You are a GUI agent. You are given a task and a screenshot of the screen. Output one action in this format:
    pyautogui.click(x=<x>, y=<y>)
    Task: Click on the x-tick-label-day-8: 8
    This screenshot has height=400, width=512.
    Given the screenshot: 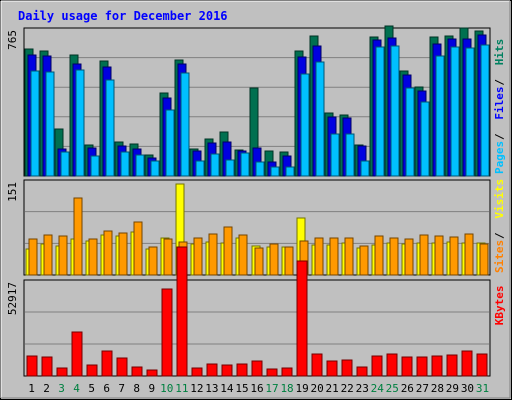 What is the action you would take?
    pyautogui.click(x=136, y=388)
    